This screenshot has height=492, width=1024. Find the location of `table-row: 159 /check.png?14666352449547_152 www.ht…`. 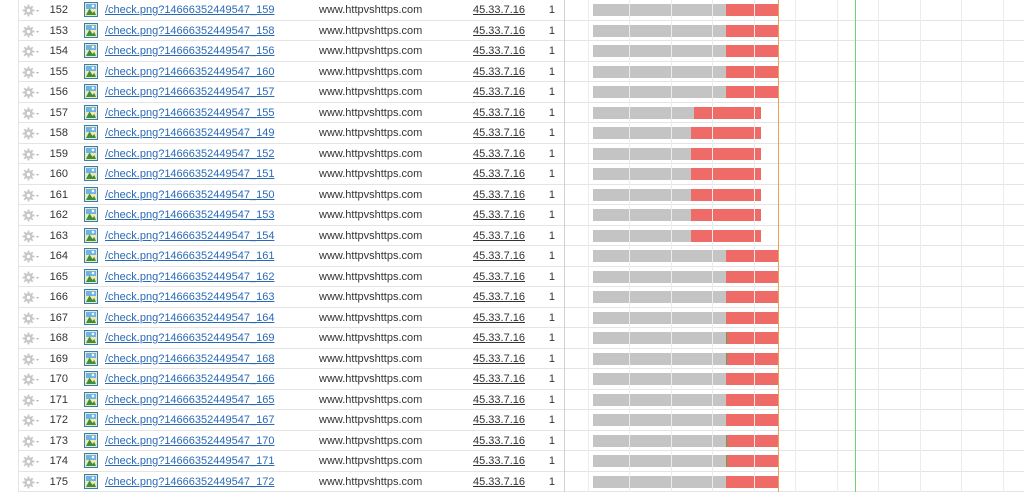

table-row: 159 /check.png?14666352449547_152 www.ht… is located at coordinates (512, 154).